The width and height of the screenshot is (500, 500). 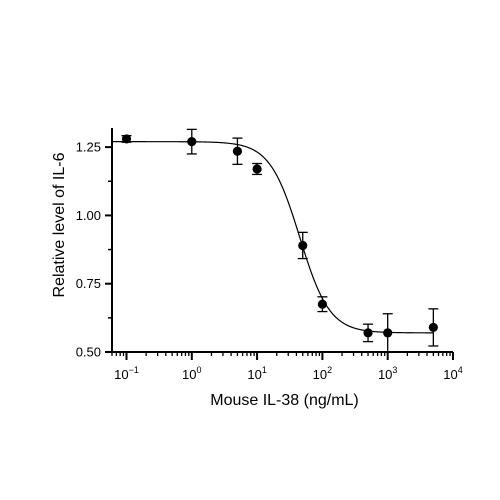 I want to click on y-tick-label: 0.50, so click(x=88, y=352).